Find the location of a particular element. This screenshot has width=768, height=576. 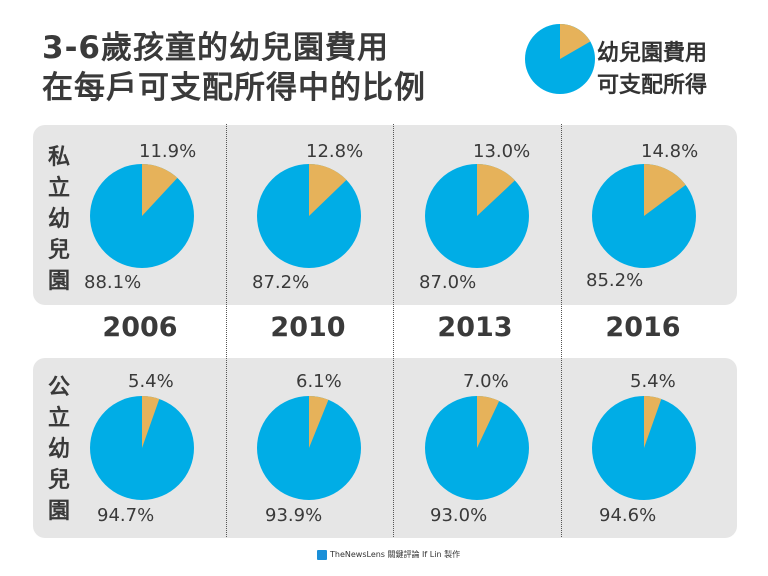

fee-pct-label: 12.8% is located at coordinates (335, 151).